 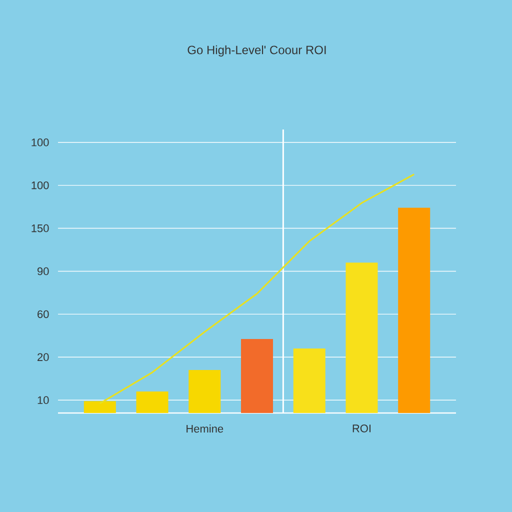 I want to click on x-tick-label: Hemine, so click(x=205, y=428).